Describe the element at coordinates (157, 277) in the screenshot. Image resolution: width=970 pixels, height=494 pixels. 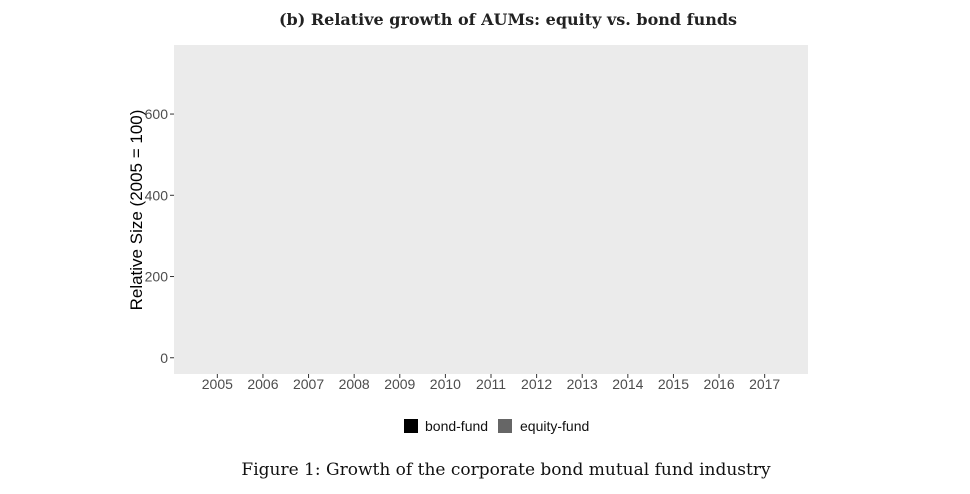
I see `y-tick-label: 200` at that location.